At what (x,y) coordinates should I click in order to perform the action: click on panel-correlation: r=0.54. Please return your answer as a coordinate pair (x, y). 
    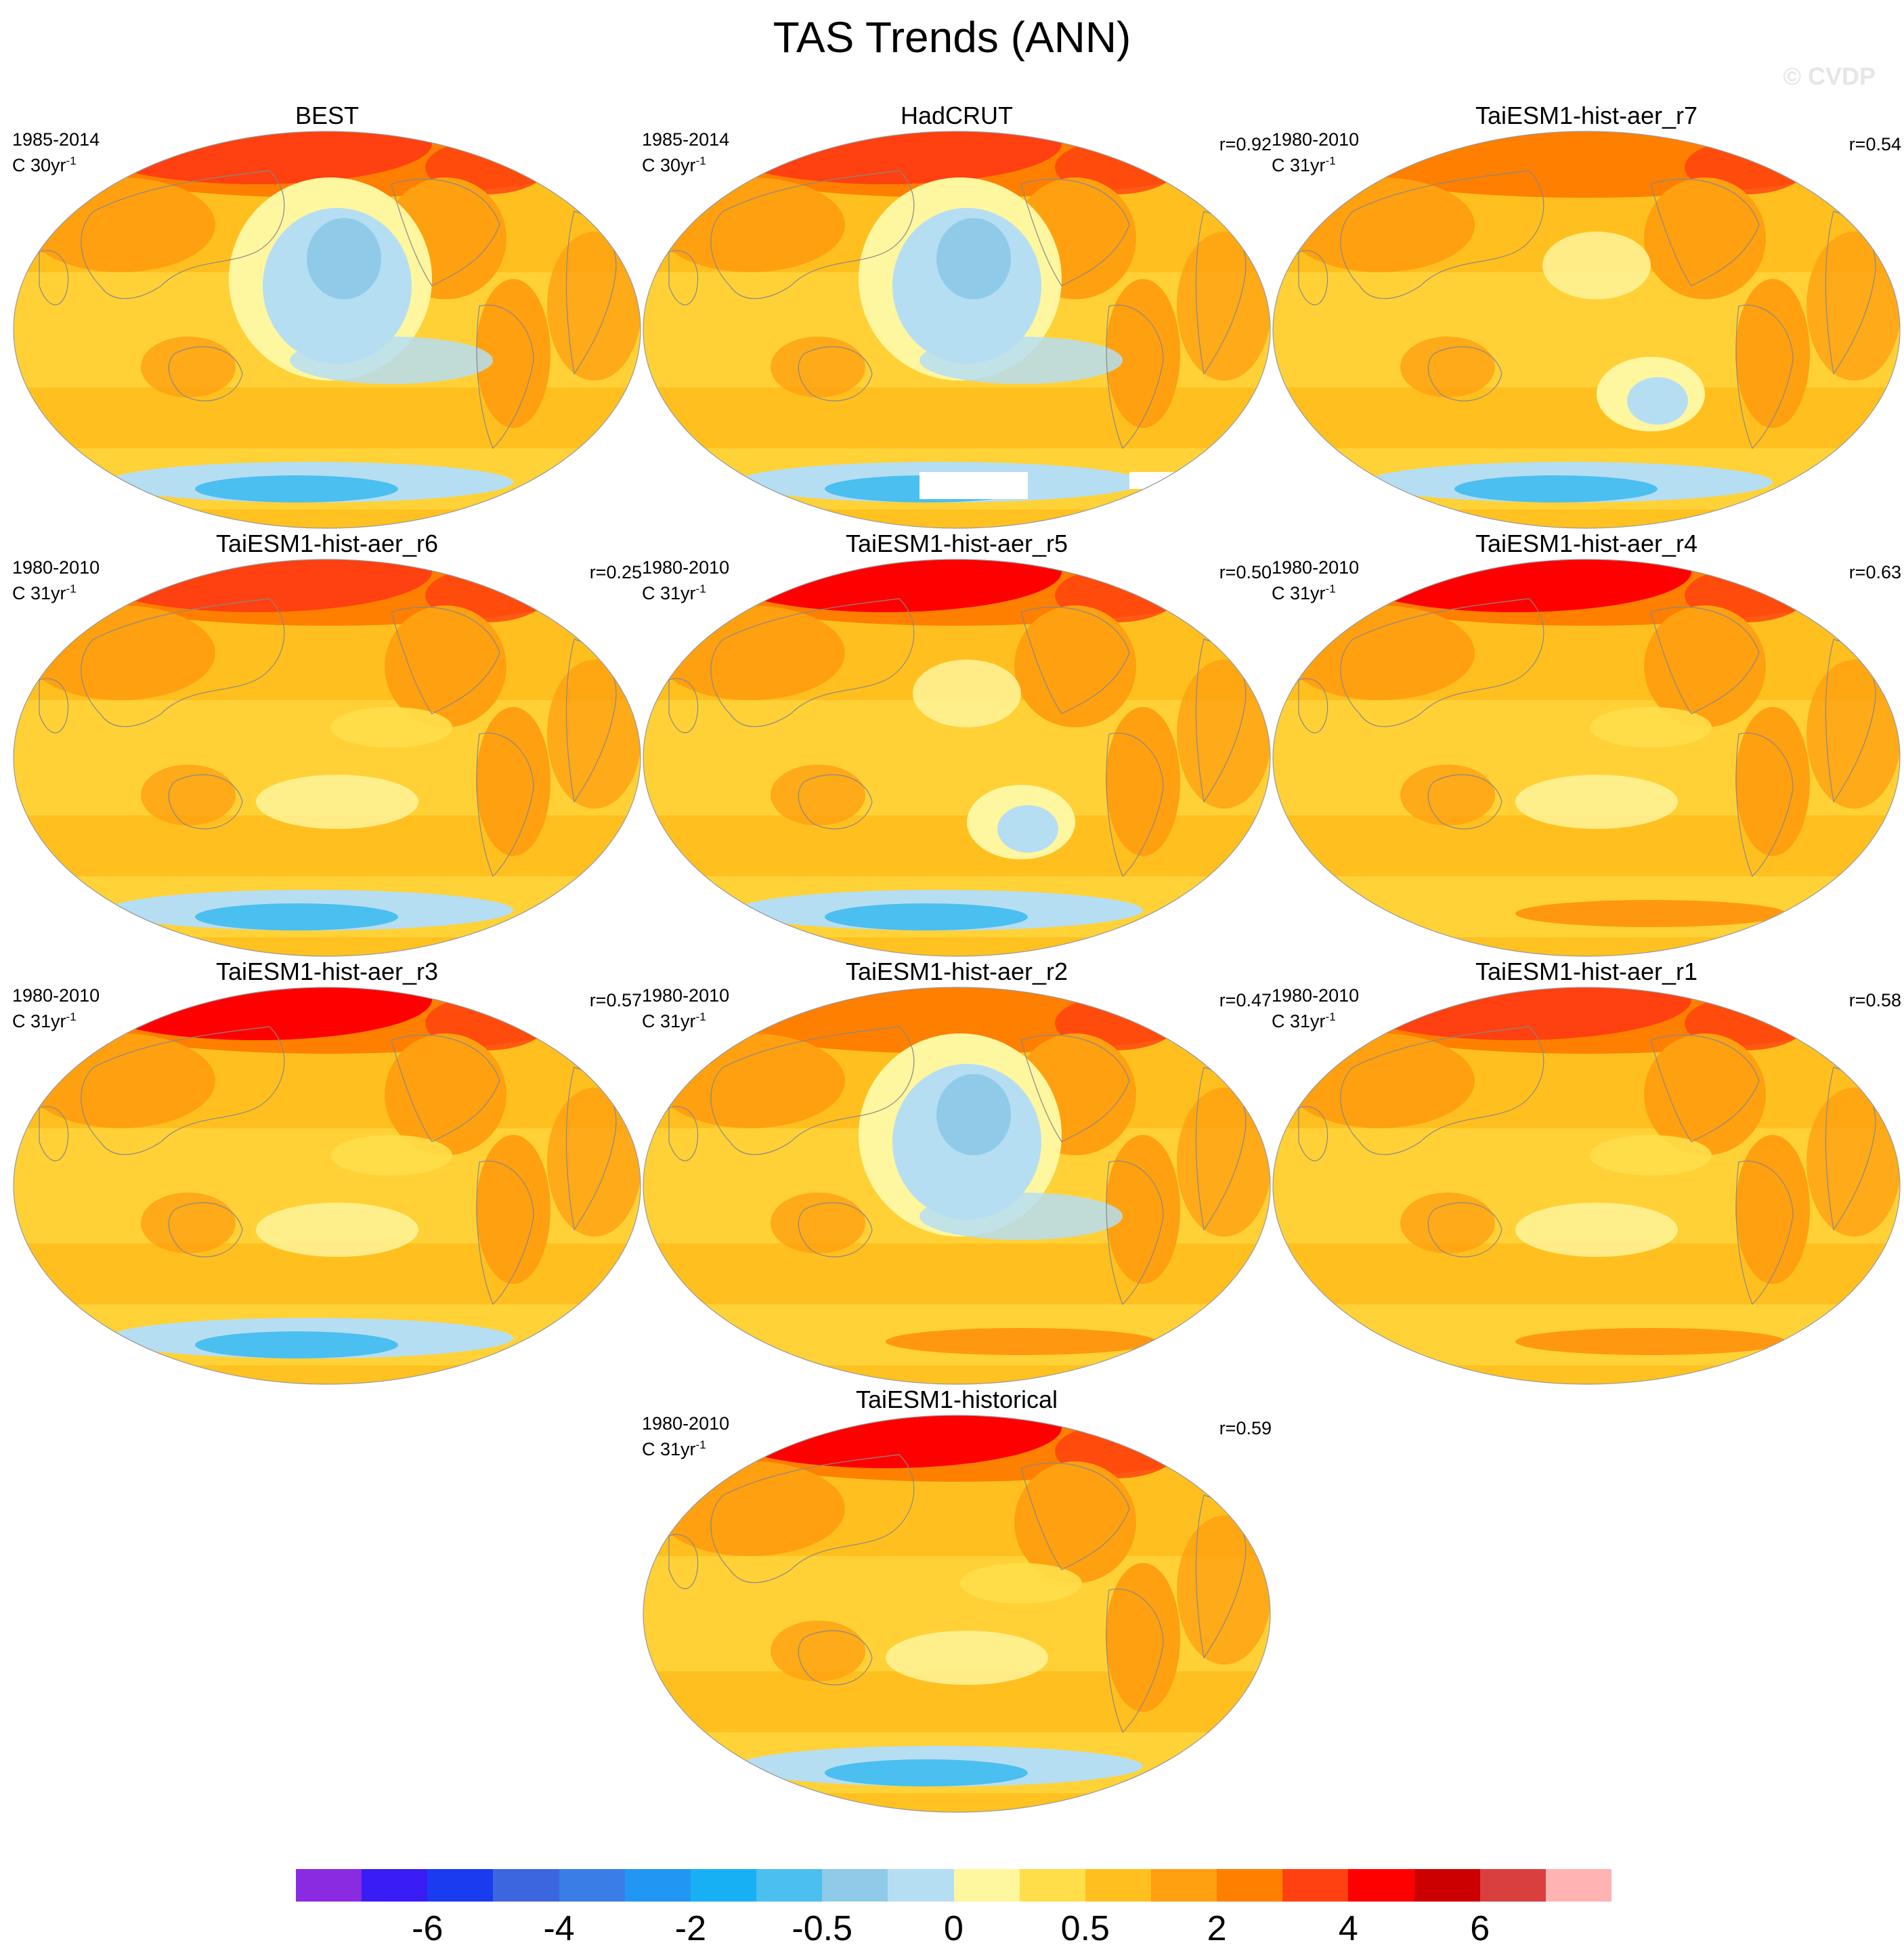
    Looking at the image, I should click on (1875, 144).